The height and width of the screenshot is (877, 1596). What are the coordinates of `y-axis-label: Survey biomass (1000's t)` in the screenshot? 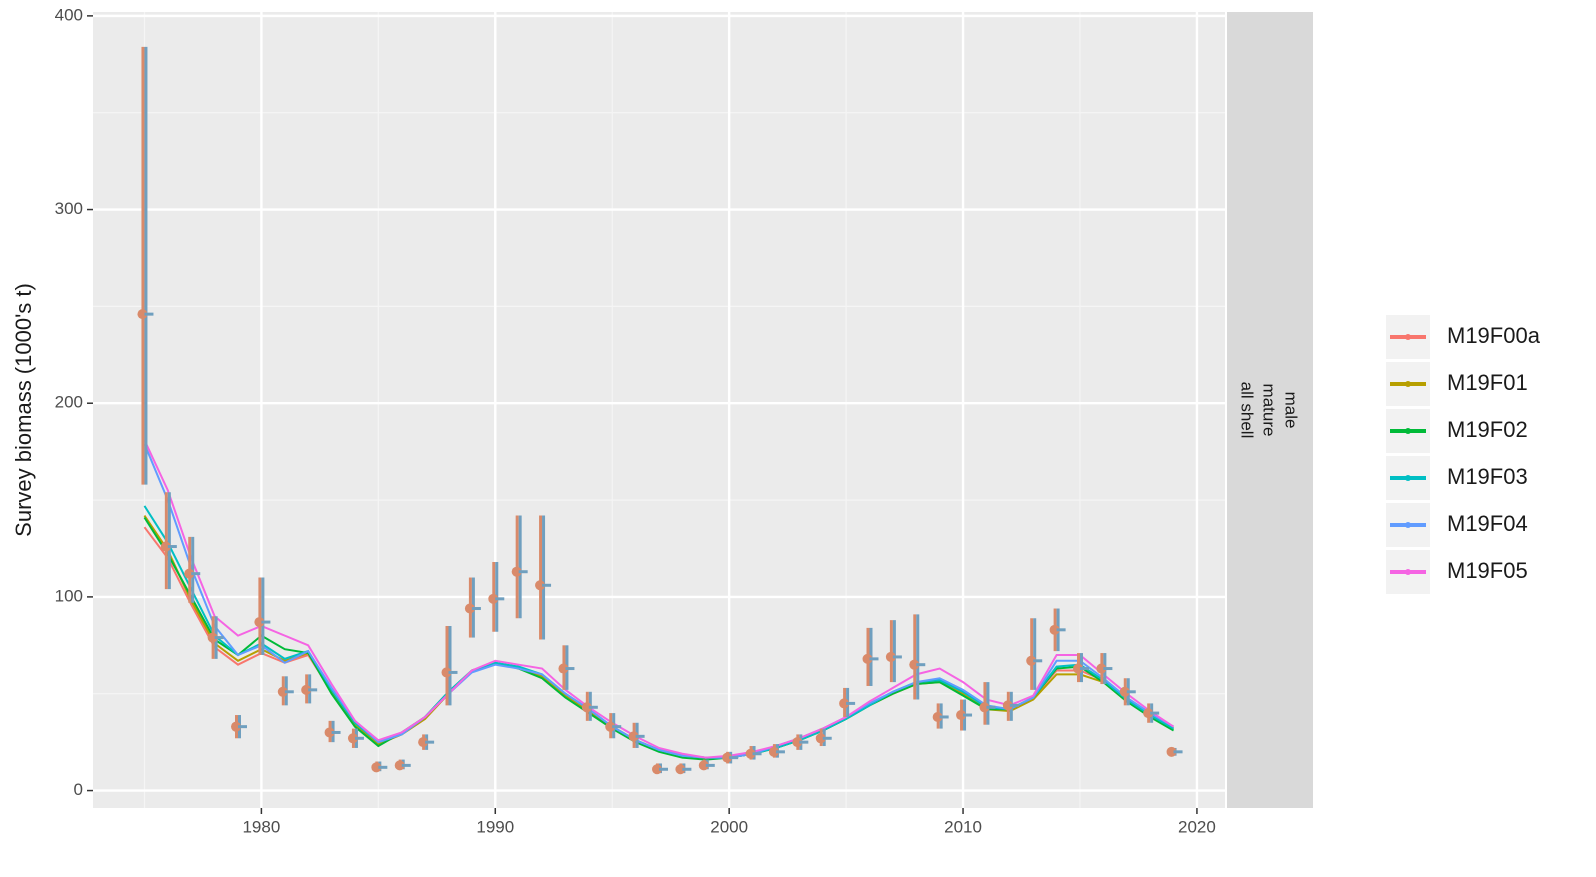 It's located at (23, 410).